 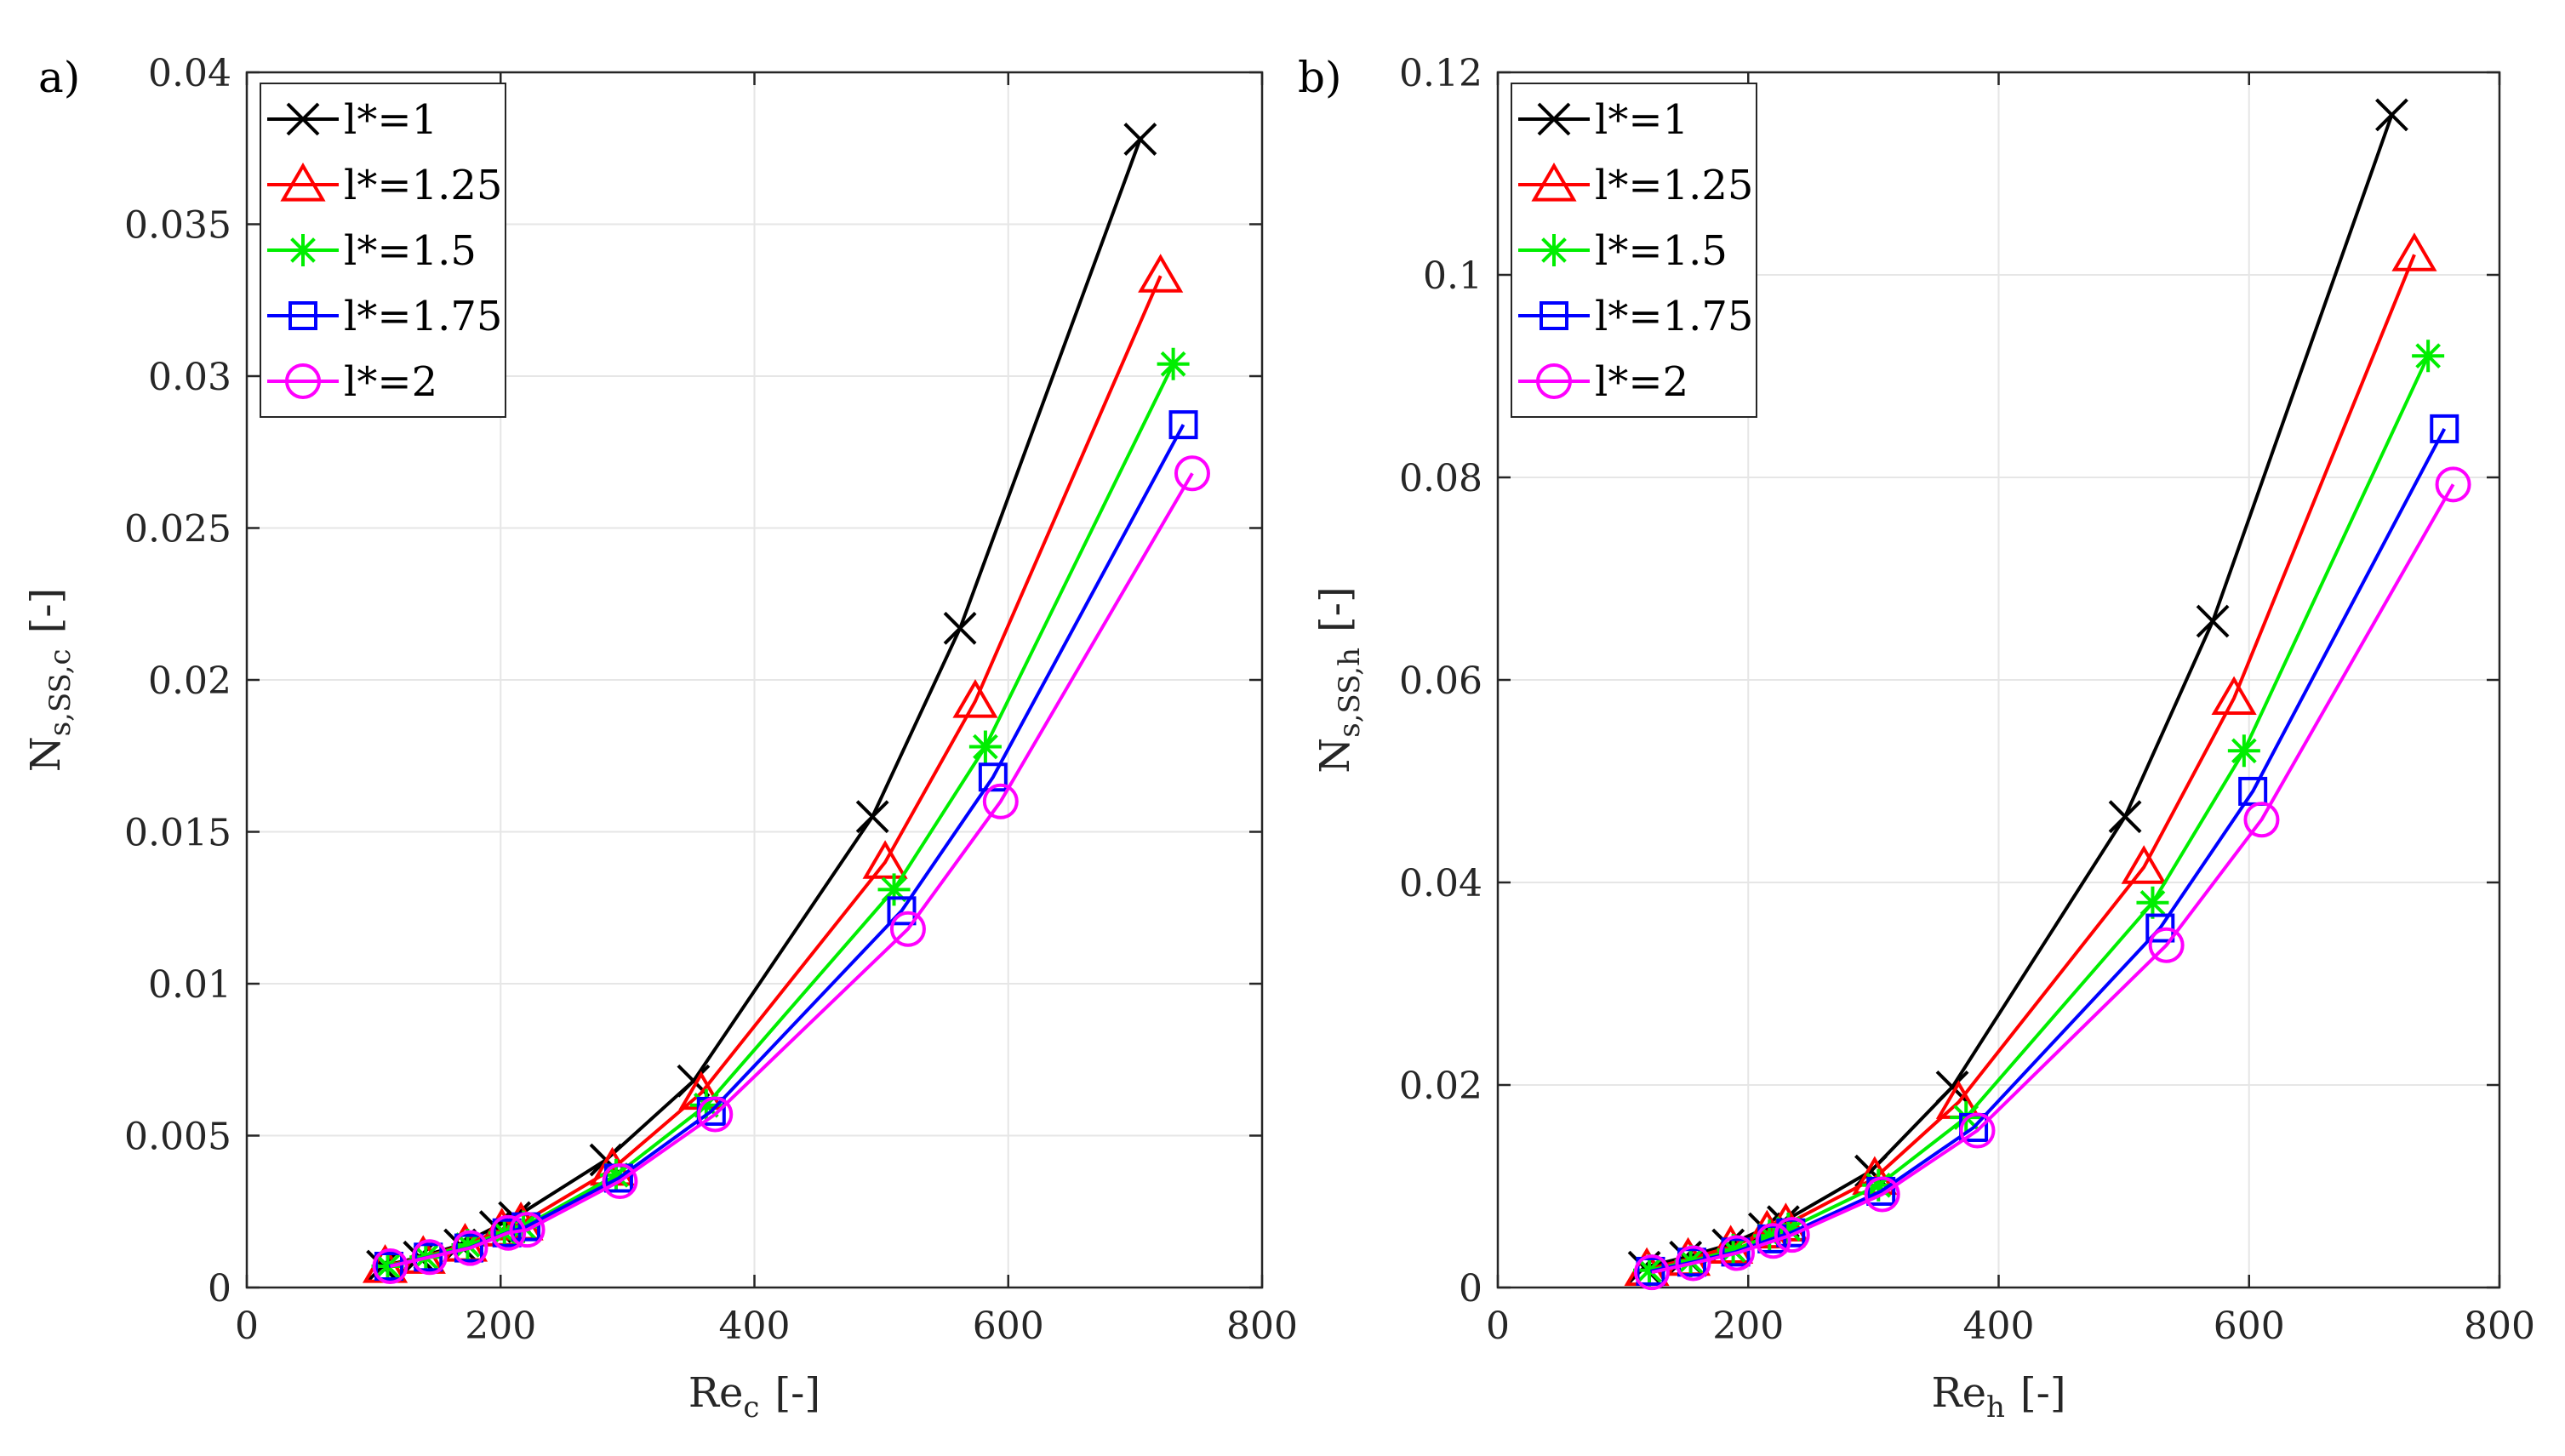 I want to click on y-axis-label-main: N, so click(x=1335, y=756).